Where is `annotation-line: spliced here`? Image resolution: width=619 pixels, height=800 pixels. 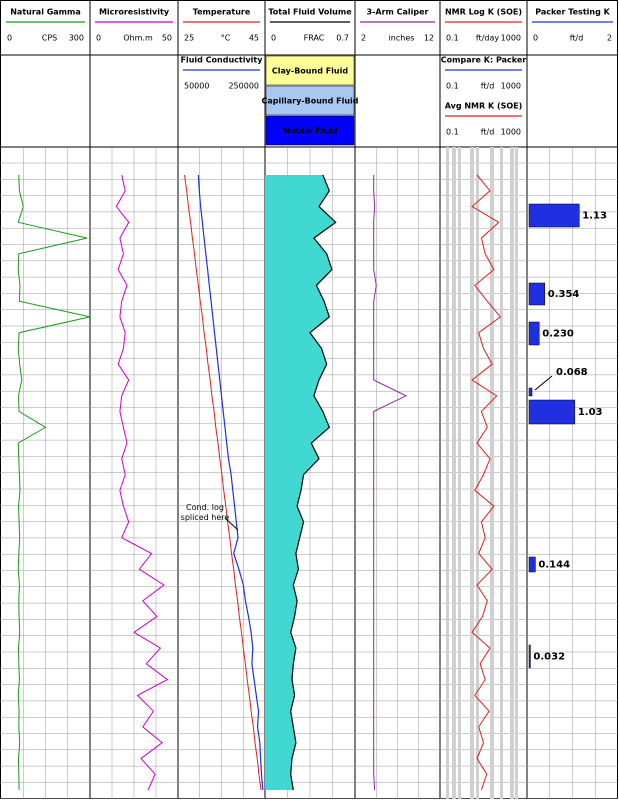 annotation-line: spliced here is located at coordinates (205, 517).